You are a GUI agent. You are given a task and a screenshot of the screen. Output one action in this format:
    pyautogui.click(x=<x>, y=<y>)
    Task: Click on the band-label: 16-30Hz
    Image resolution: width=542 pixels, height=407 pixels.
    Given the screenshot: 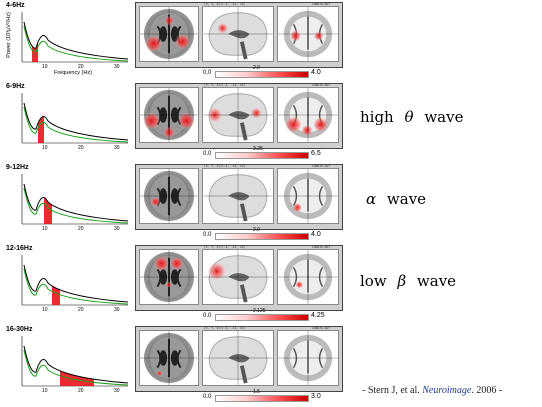 What is the action you would take?
    pyautogui.click(x=19, y=329)
    